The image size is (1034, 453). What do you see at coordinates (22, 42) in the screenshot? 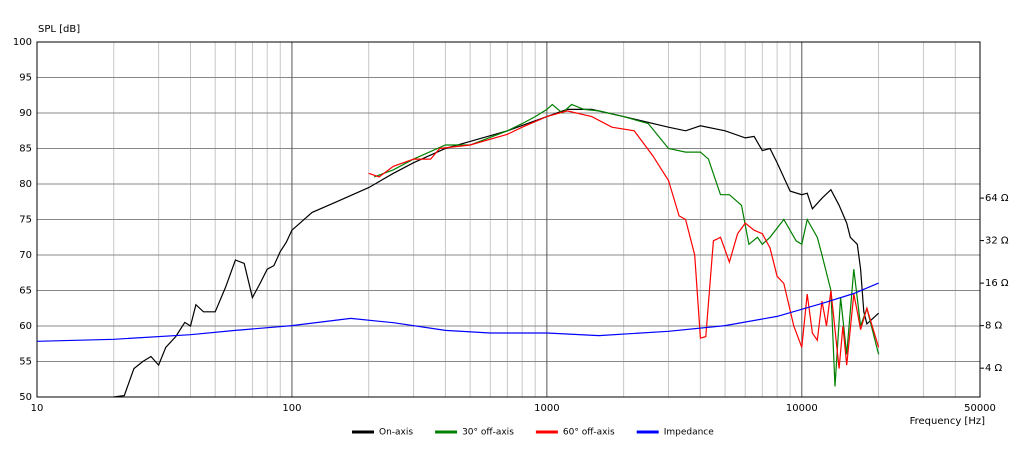
I see `y-tick-label: 100` at bounding box center [22, 42].